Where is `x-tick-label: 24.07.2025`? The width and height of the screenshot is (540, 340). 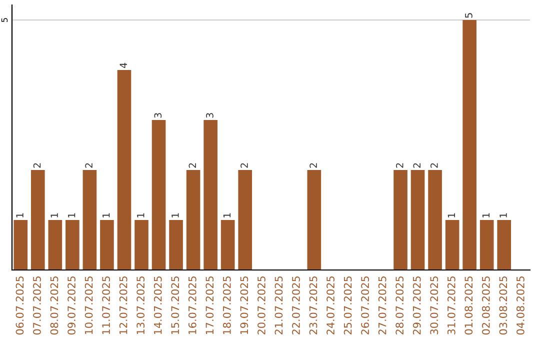 x-tick-label: 24.07.2025 is located at coordinates (330, 305).